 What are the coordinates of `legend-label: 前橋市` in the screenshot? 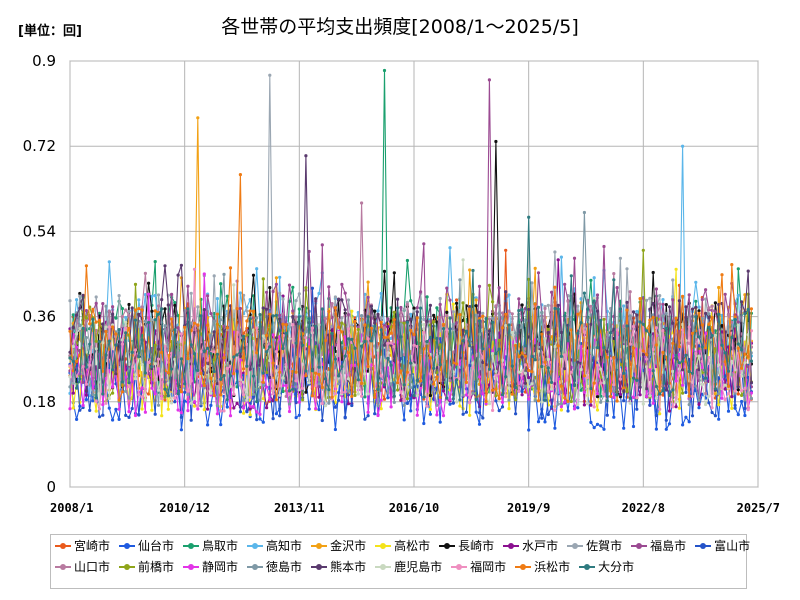 It's located at (156, 567).